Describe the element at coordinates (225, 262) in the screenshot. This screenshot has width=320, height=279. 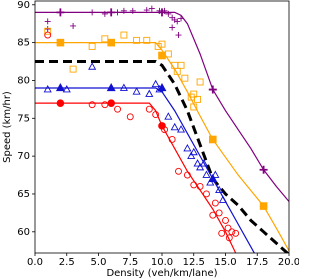
I see `x-tick-label: 15.0` at that location.